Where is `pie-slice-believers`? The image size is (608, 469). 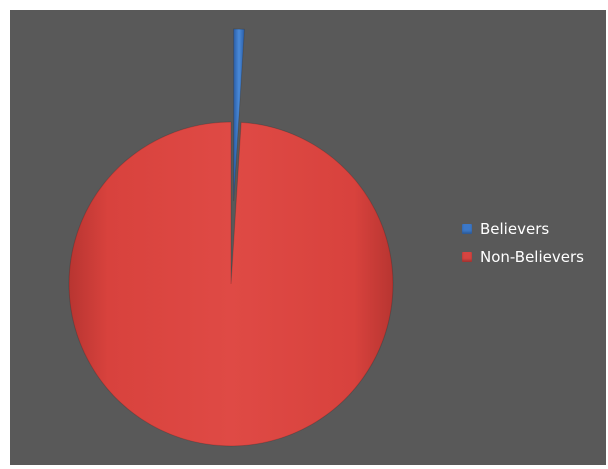
pie-slice-believers is located at coordinates (239, 115).